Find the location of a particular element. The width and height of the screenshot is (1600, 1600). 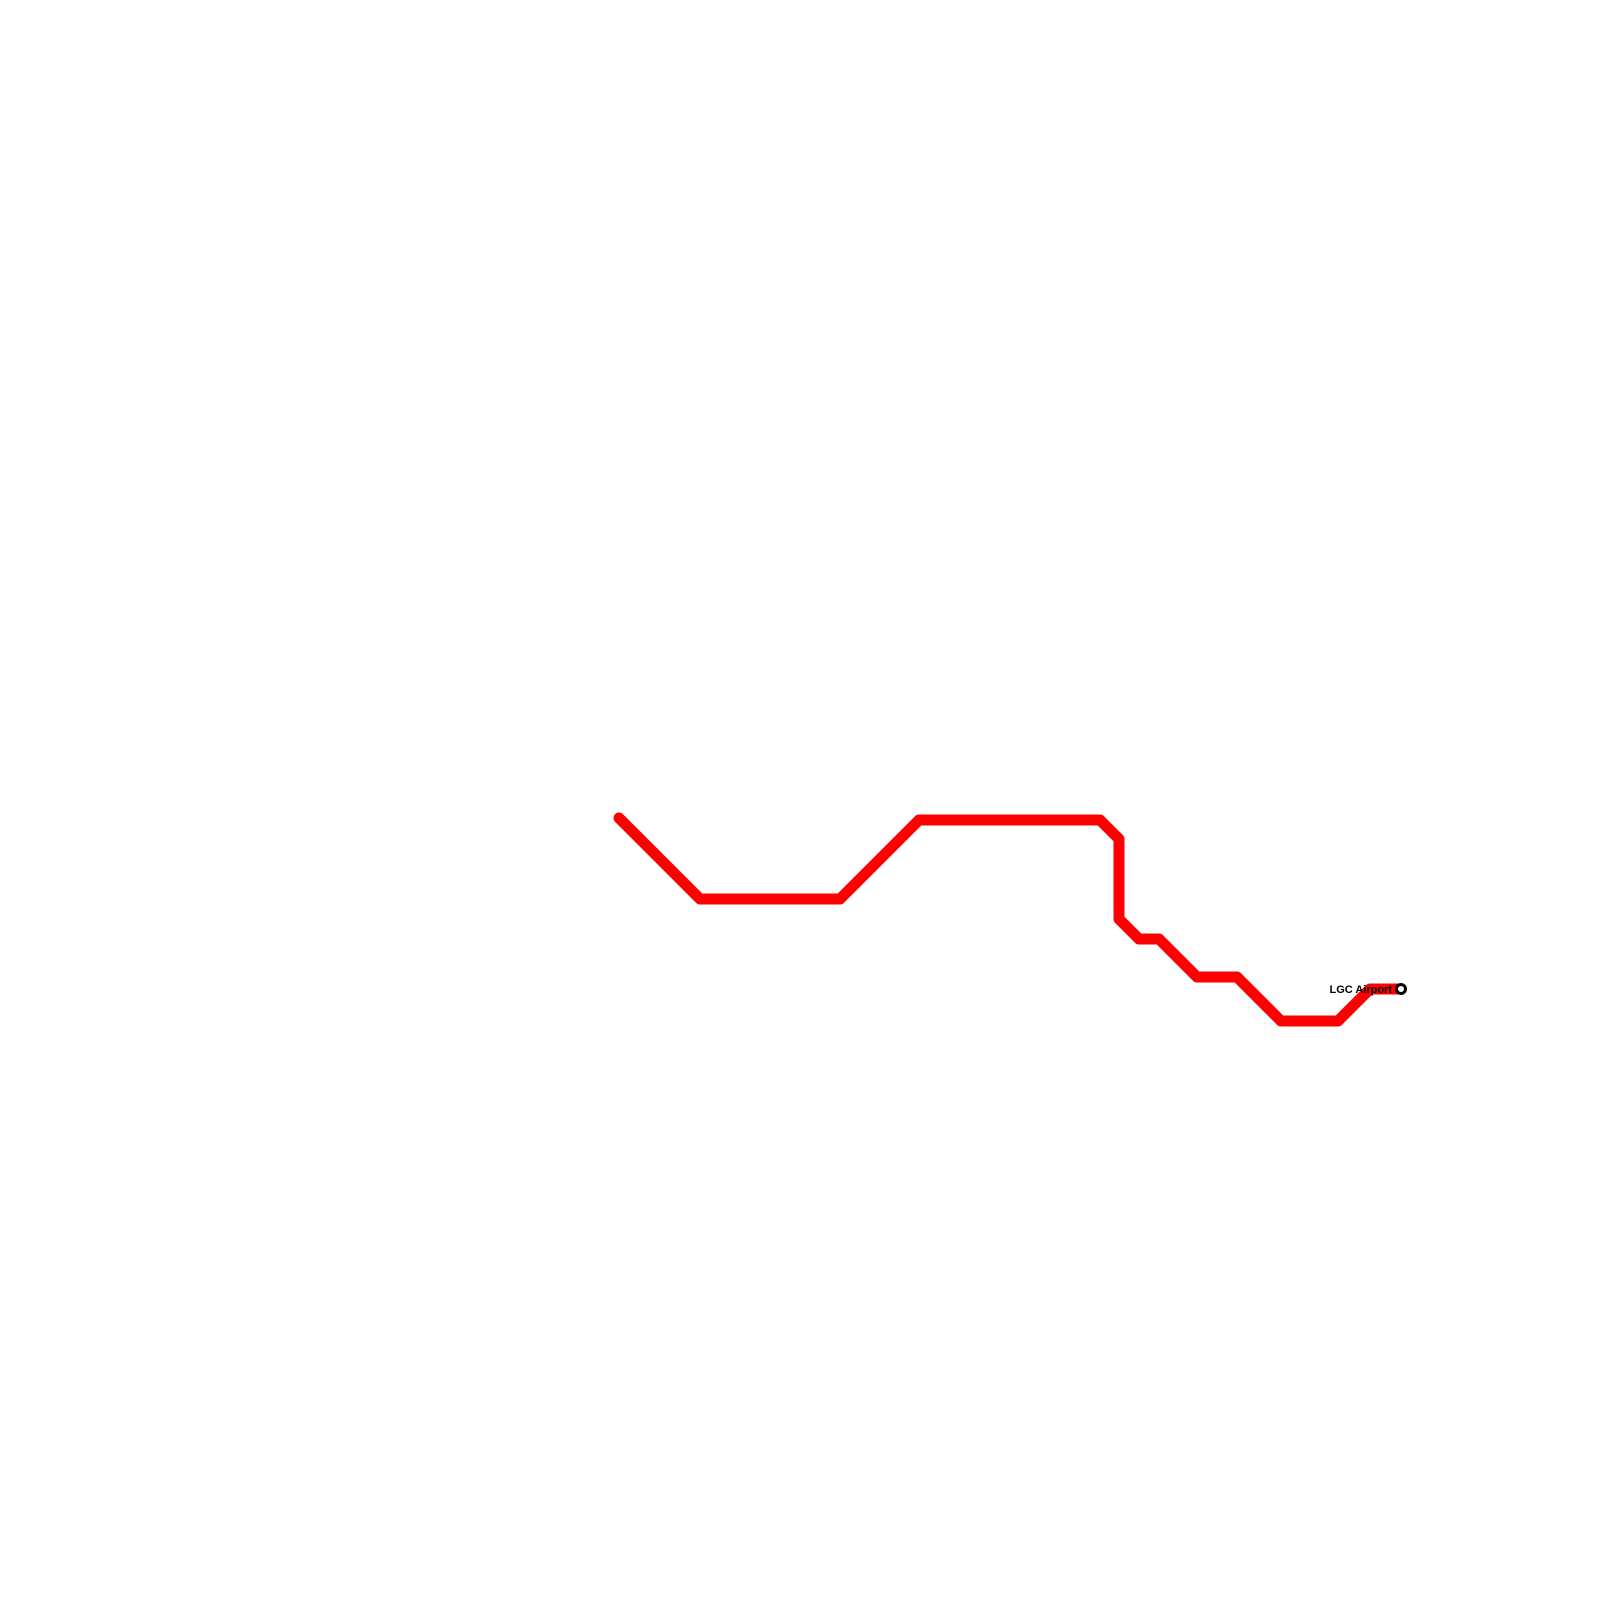

station-label: LGC Airport is located at coordinates (1360, 990).